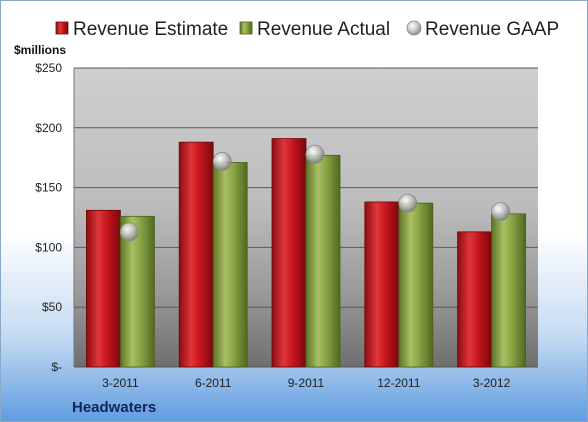 Image resolution: width=588 pixels, height=422 pixels. I want to click on legend-swatch-revenue-gaap, so click(414, 28).